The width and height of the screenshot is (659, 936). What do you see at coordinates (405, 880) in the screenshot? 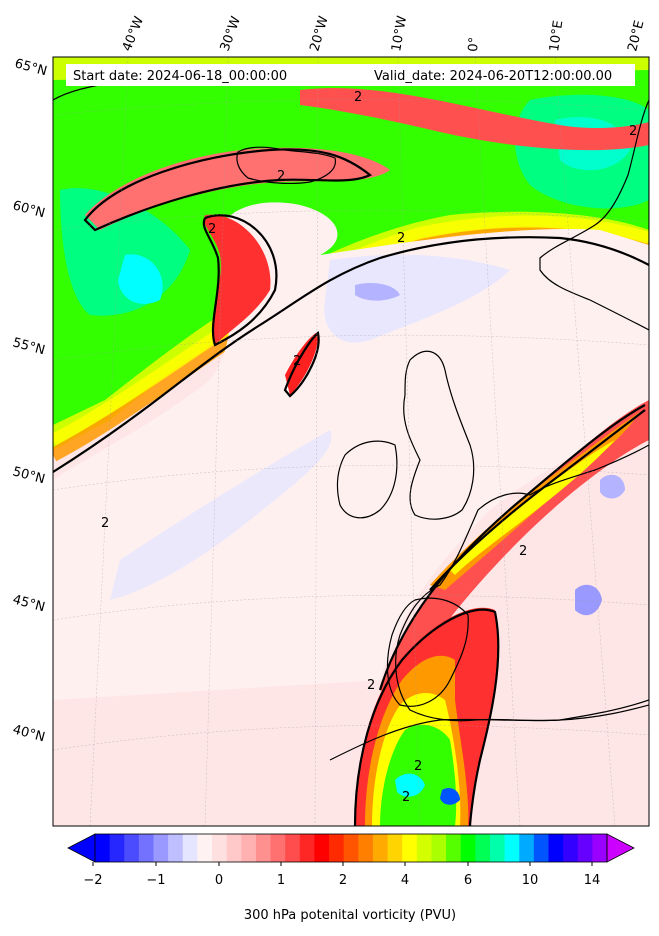
I see `colorbar-tick-label: 4` at bounding box center [405, 880].